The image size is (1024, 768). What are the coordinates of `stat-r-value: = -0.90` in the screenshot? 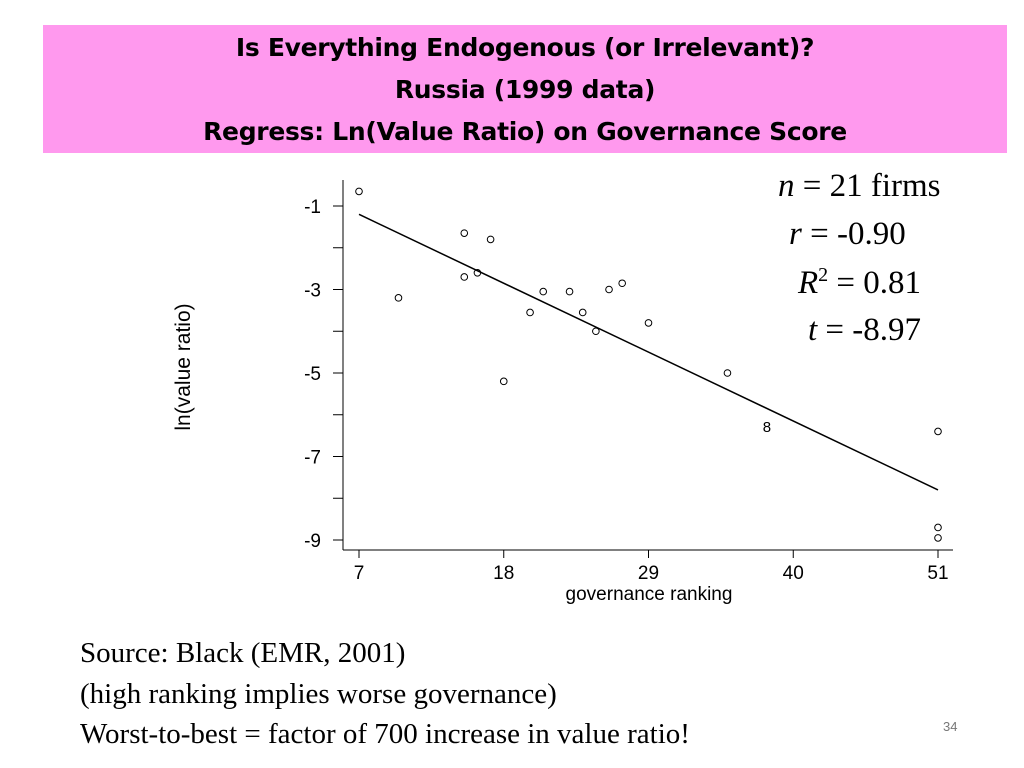 It's located at (858, 234).